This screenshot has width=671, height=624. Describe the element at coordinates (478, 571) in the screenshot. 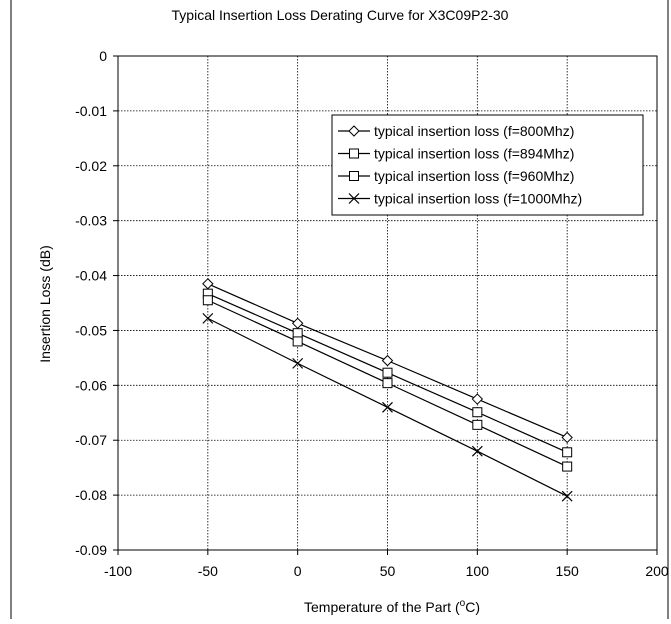

I see `x-tick-label: 100` at that location.